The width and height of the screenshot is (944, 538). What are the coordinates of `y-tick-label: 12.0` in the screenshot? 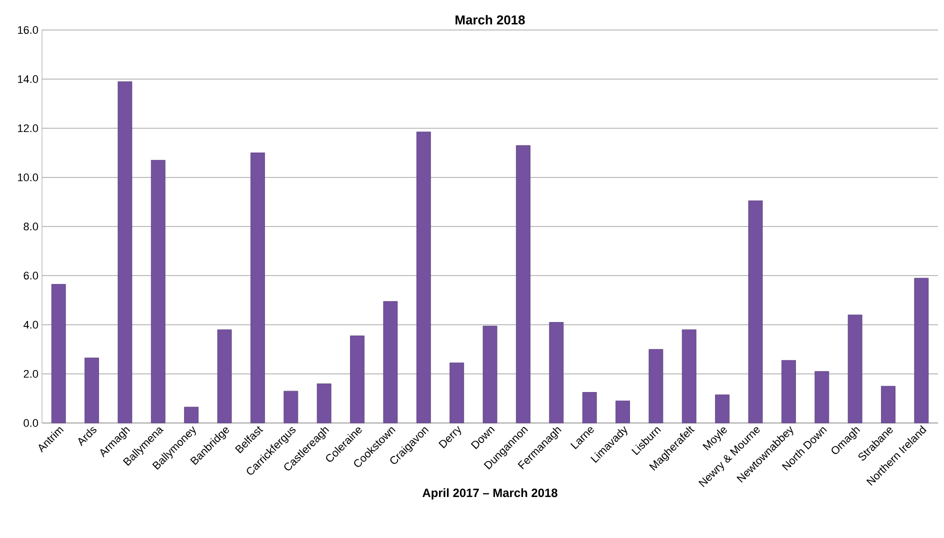 It's located at (28, 128).